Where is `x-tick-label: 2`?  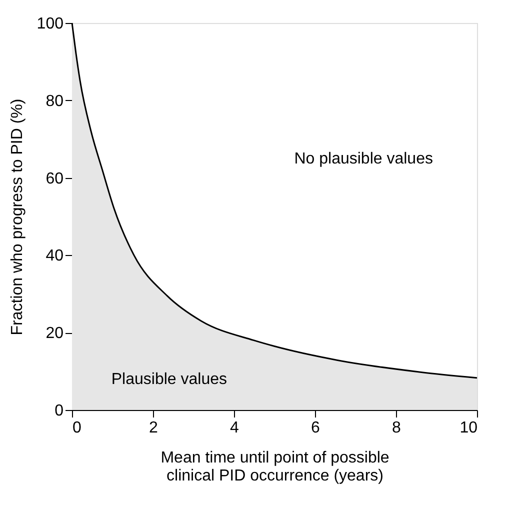 x-tick-label: 2 is located at coordinates (153, 428).